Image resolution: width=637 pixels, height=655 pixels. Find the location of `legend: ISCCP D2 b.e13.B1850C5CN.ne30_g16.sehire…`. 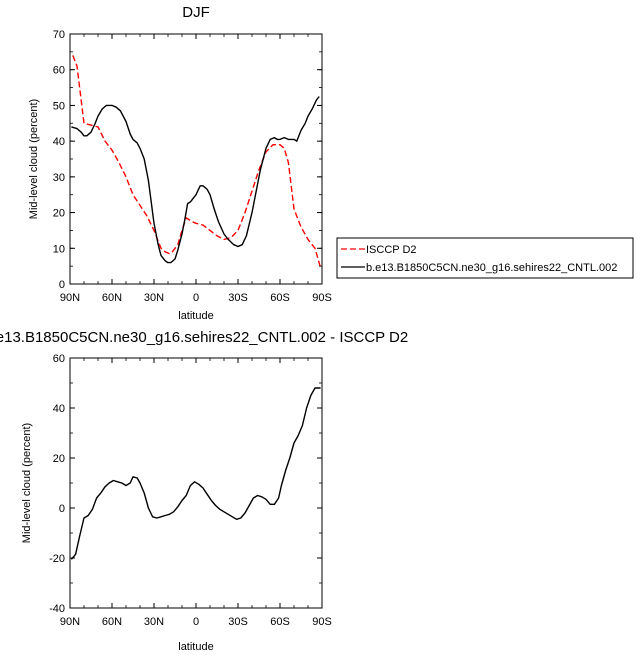

legend: ISCCP D2 b.e13.B1850C5CN.ne30_g16.sehire… is located at coordinates (485, 258).